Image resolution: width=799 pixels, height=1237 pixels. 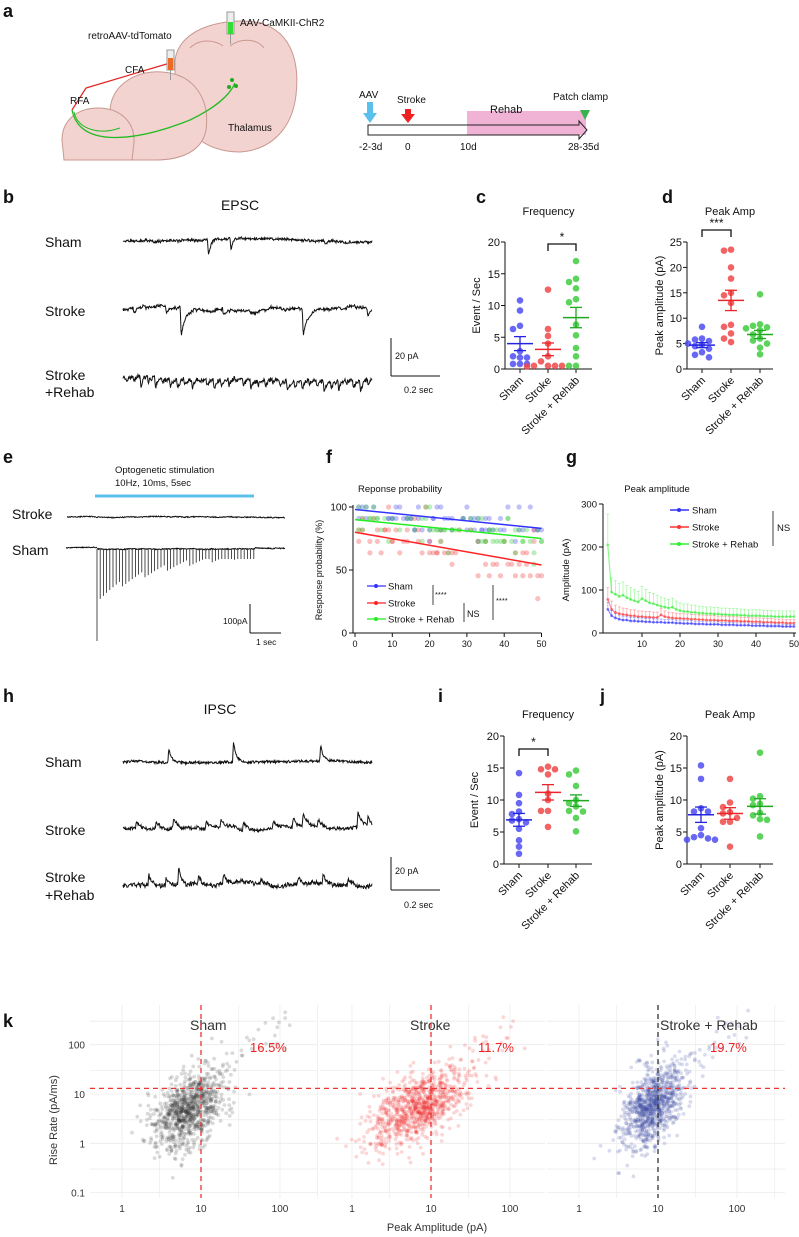 What do you see at coordinates (232, 80) in the screenshot?
I see `thalamus-neuron` at bounding box center [232, 80].